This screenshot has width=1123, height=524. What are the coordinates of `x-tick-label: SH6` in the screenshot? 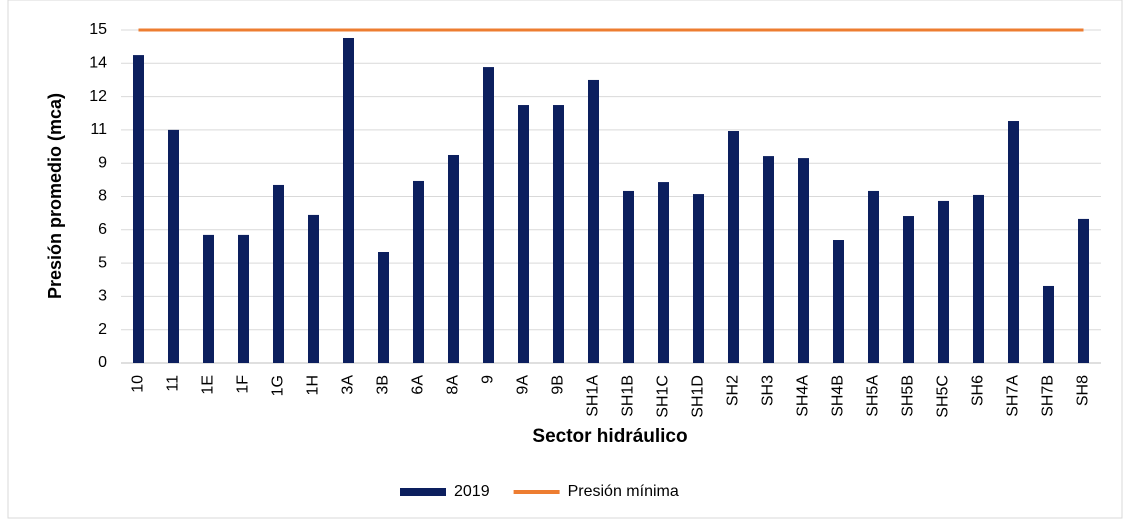 It's located at (978, 390).